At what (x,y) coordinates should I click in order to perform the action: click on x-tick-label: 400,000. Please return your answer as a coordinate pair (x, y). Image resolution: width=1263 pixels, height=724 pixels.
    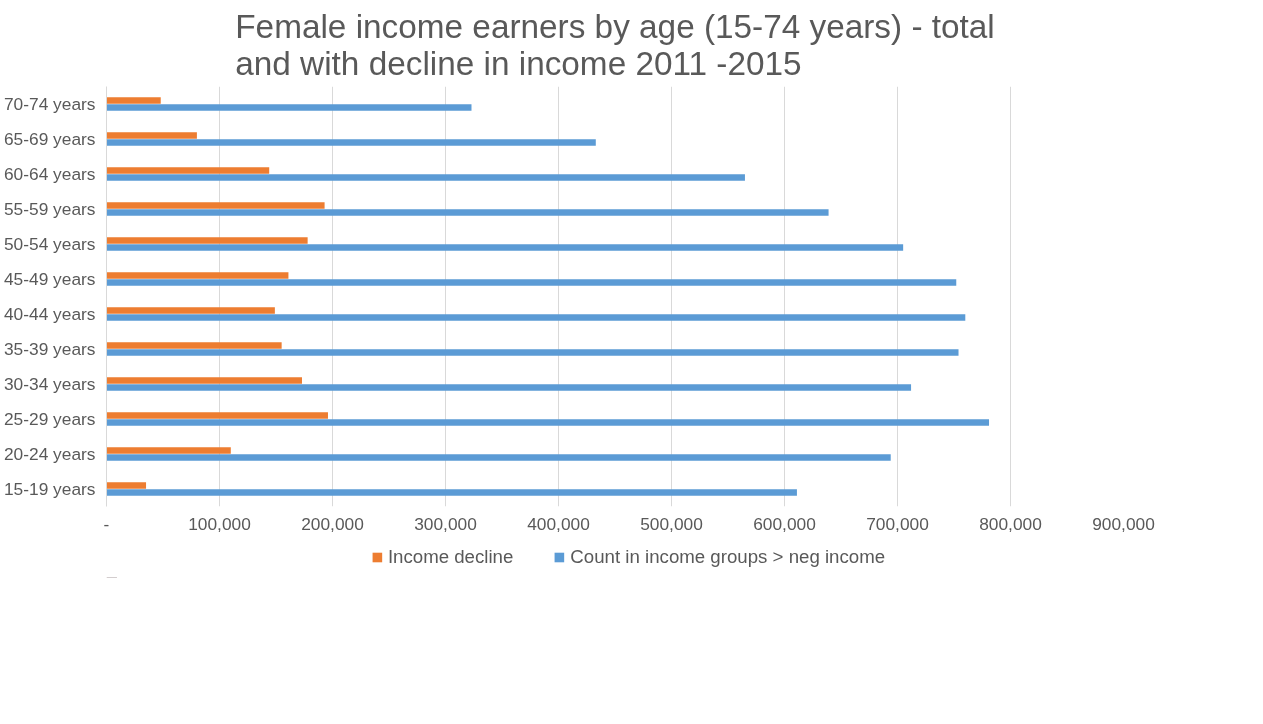
    Looking at the image, I should click on (558, 523).